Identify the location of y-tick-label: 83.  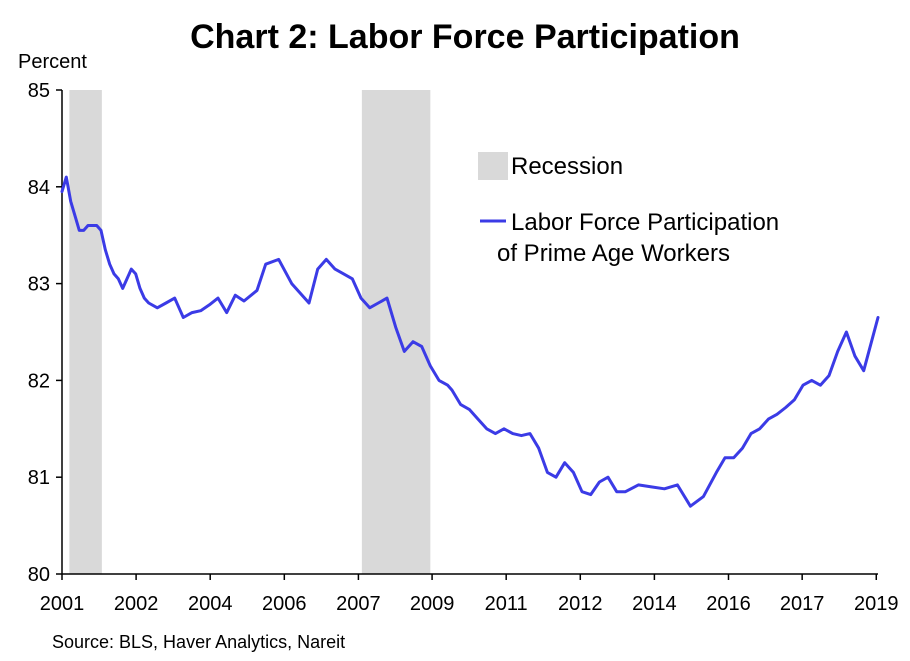
(39, 285).